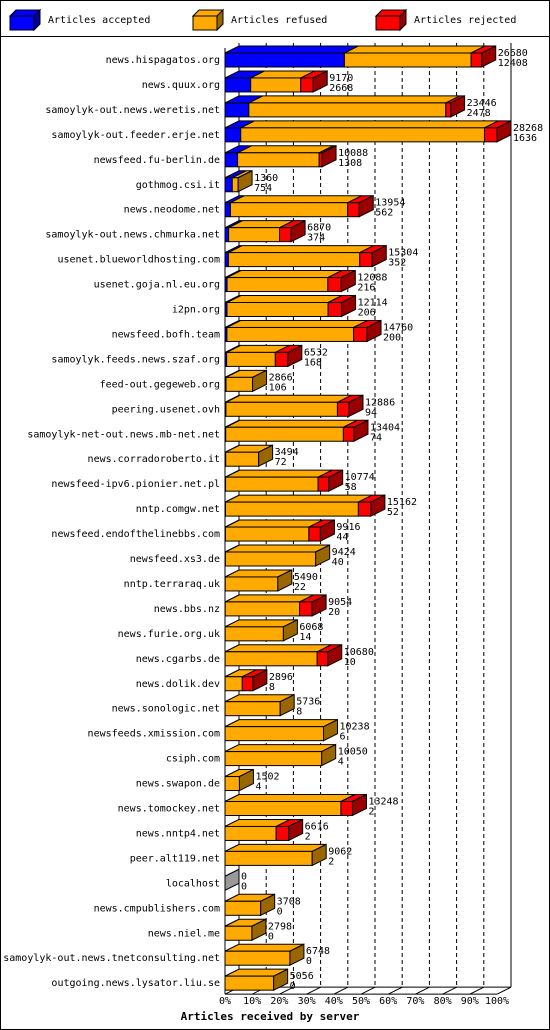 The image size is (550, 1030). What do you see at coordinates (279, 20) in the screenshot?
I see `legend-label: Articles refused` at bounding box center [279, 20].